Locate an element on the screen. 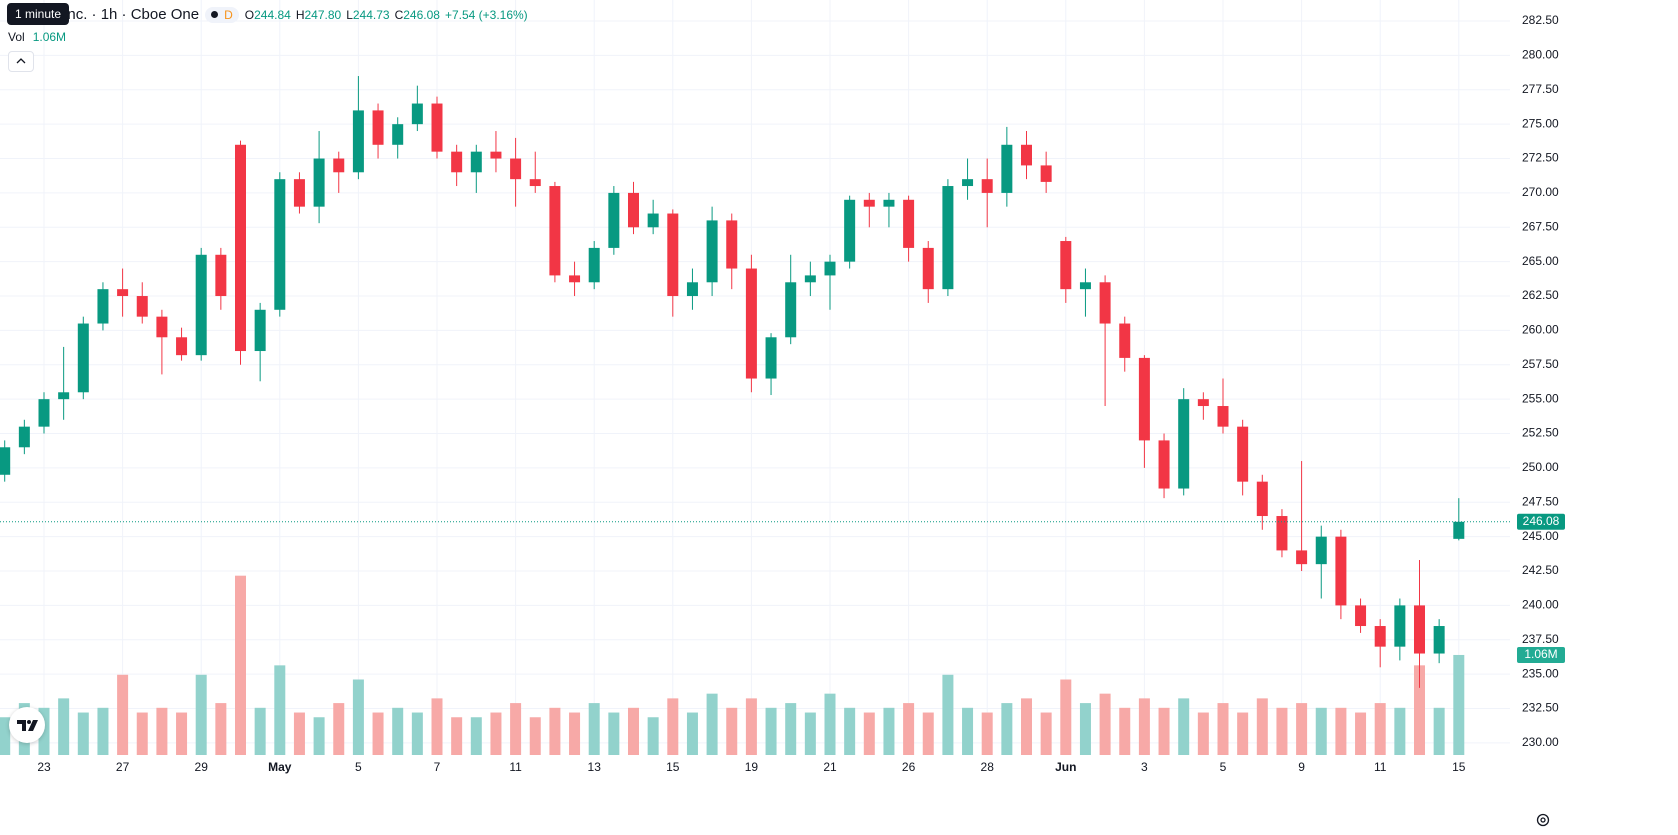 The image size is (1678, 835). status-badge: D is located at coordinates (222, 14).